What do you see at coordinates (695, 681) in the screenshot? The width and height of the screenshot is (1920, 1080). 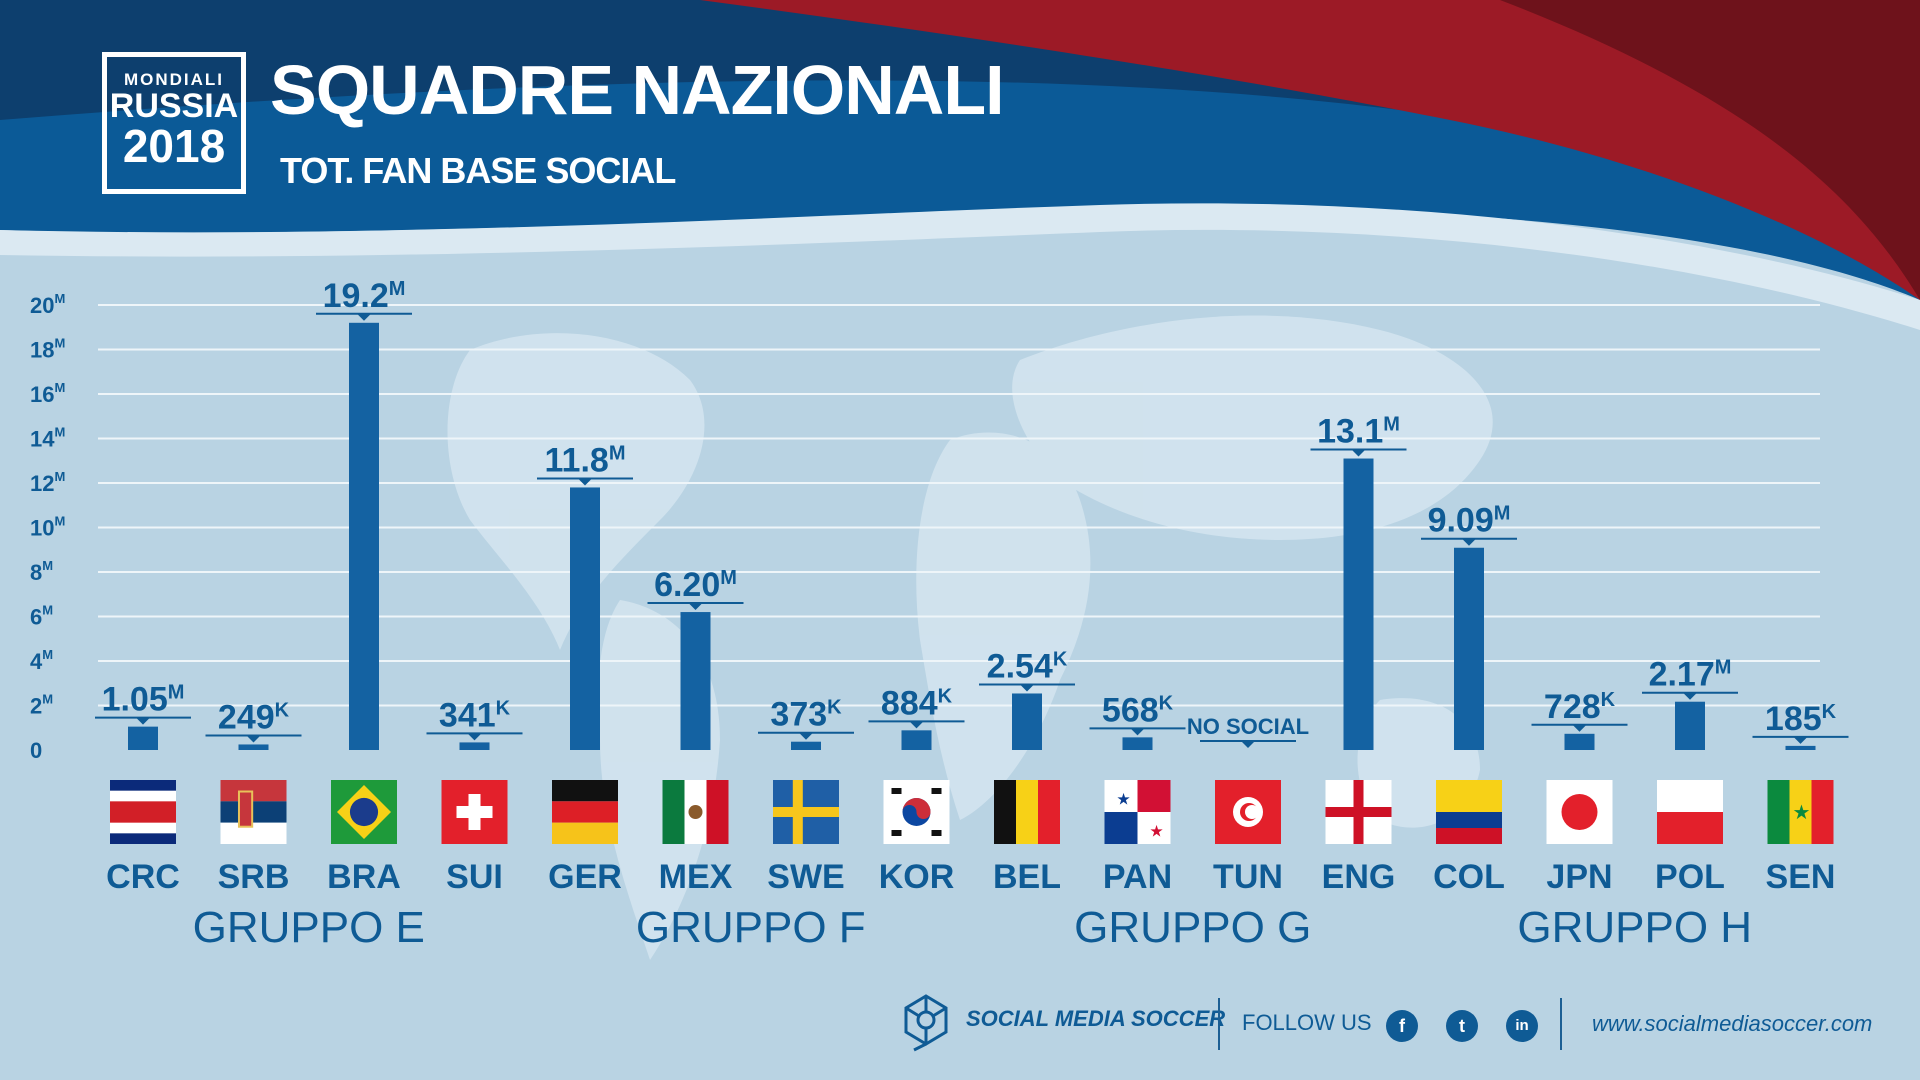 I see `bar-mex` at bounding box center [695, 681].